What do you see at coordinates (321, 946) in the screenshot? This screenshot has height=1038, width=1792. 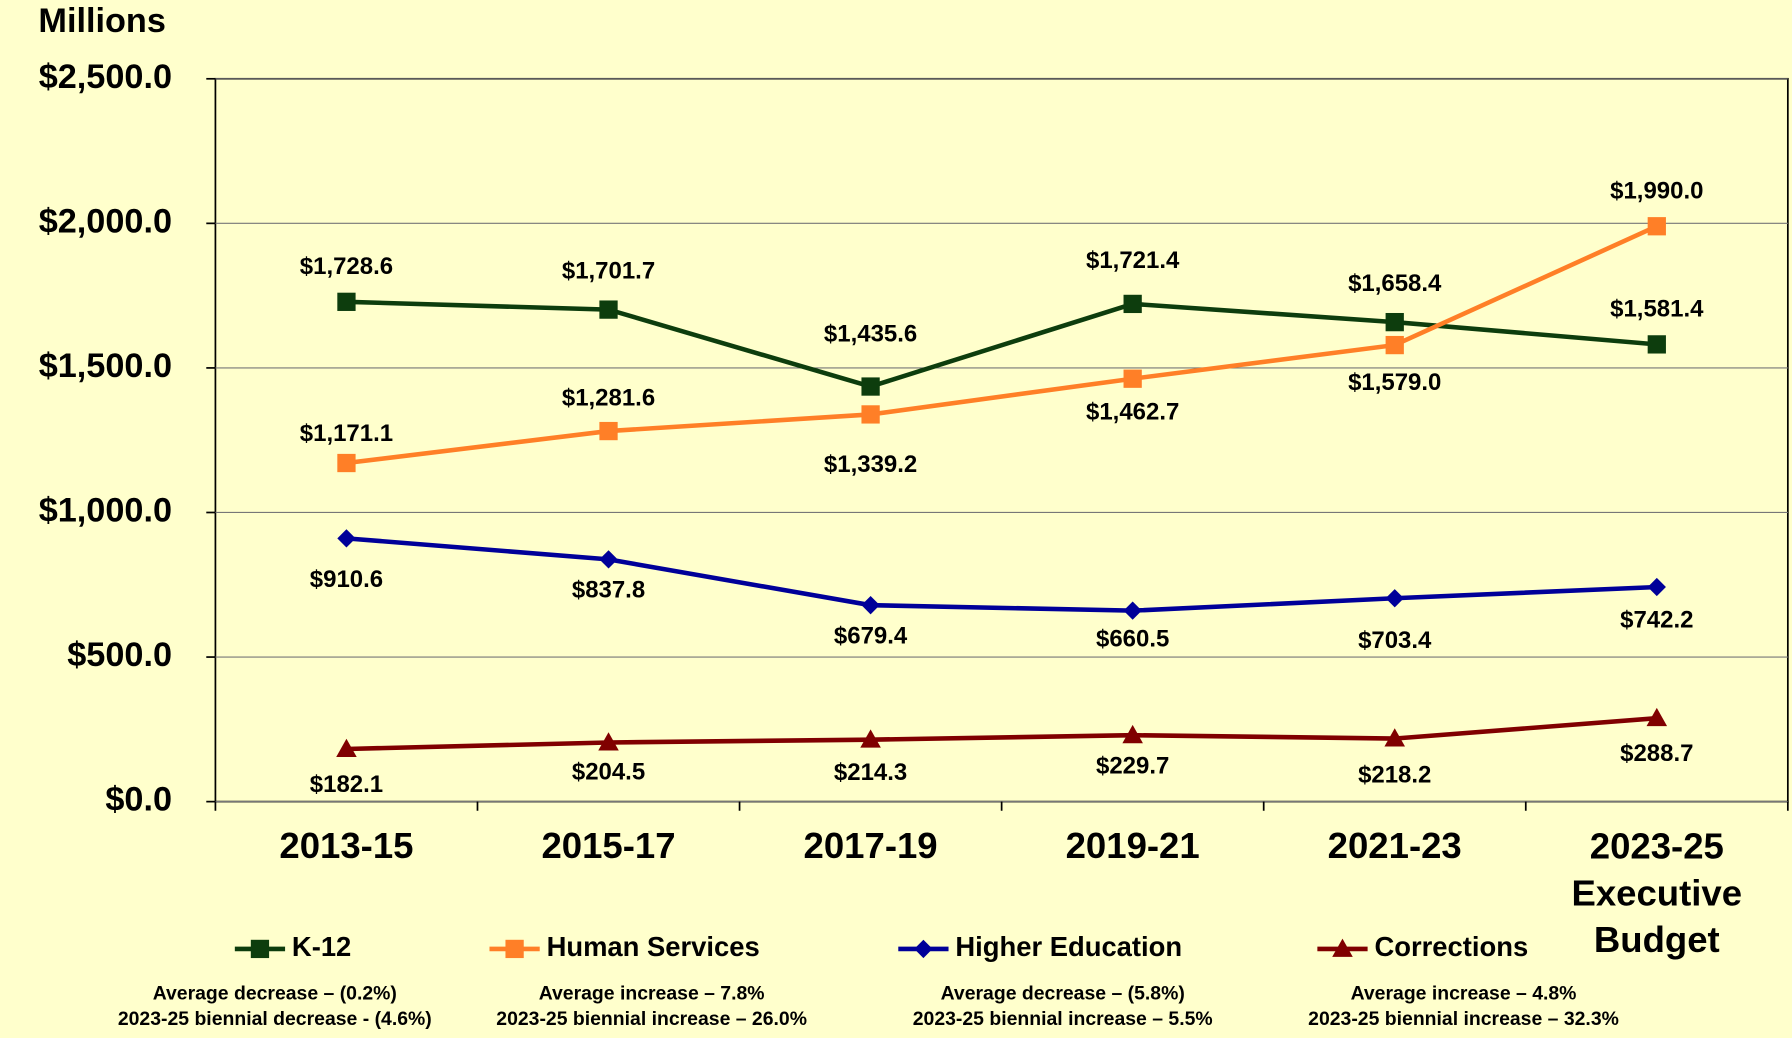 I see `legend-label: K-12` at bounding box center [321, 946].